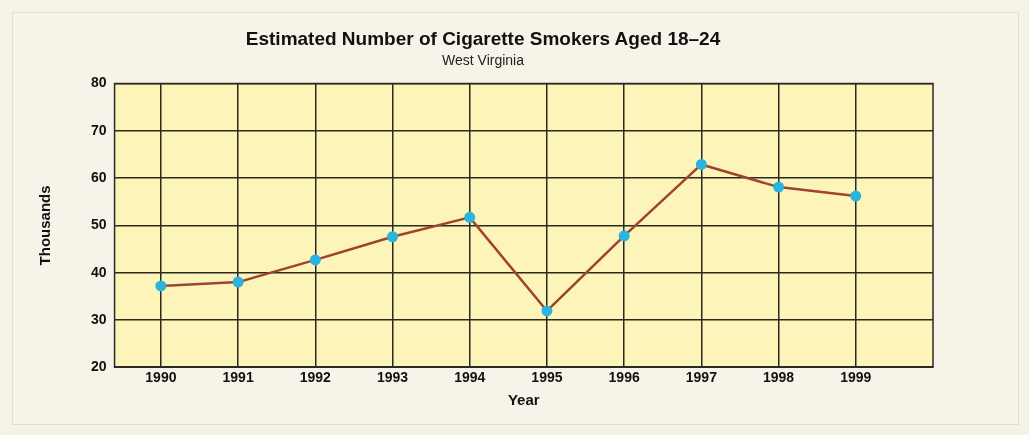 This screenshot has height=435, width=1029. What do you see at coordinates (523, 400) in the screenshot?
I see `x-axis-title: Year` at bounding box center [523, 400].